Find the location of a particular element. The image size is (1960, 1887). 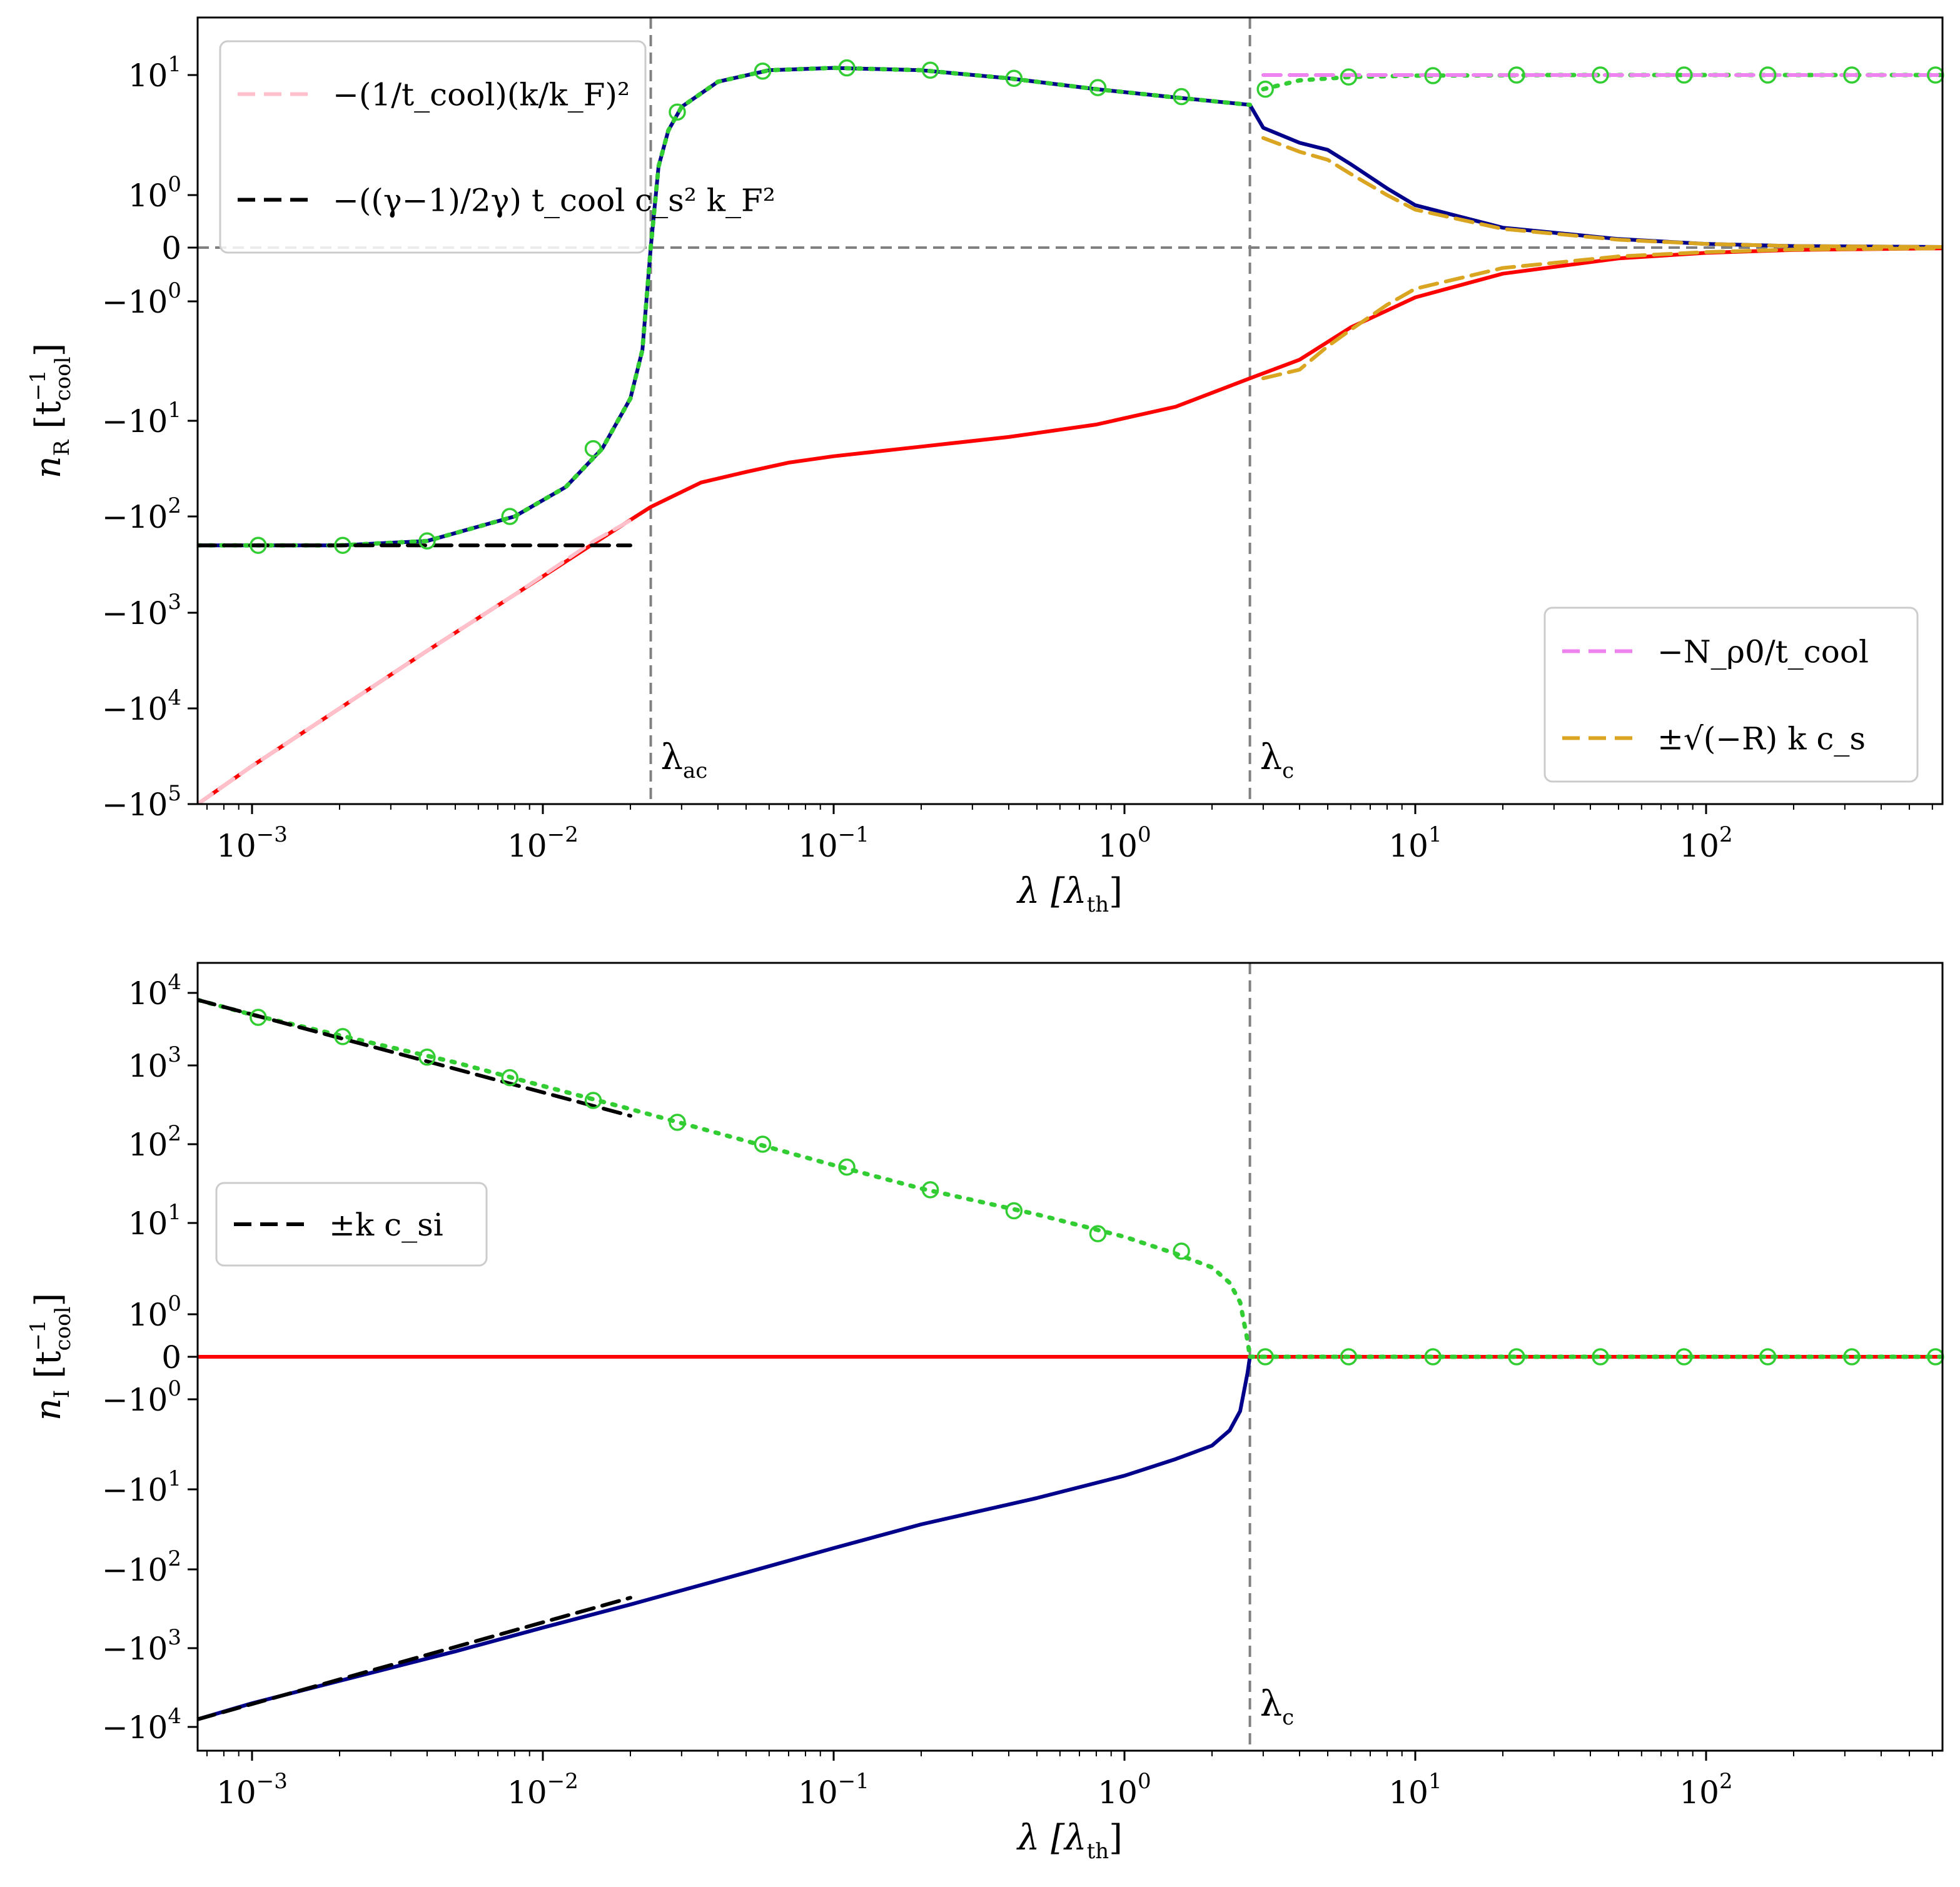

y-tick-label: −100 is located at coordinates (141, 299).